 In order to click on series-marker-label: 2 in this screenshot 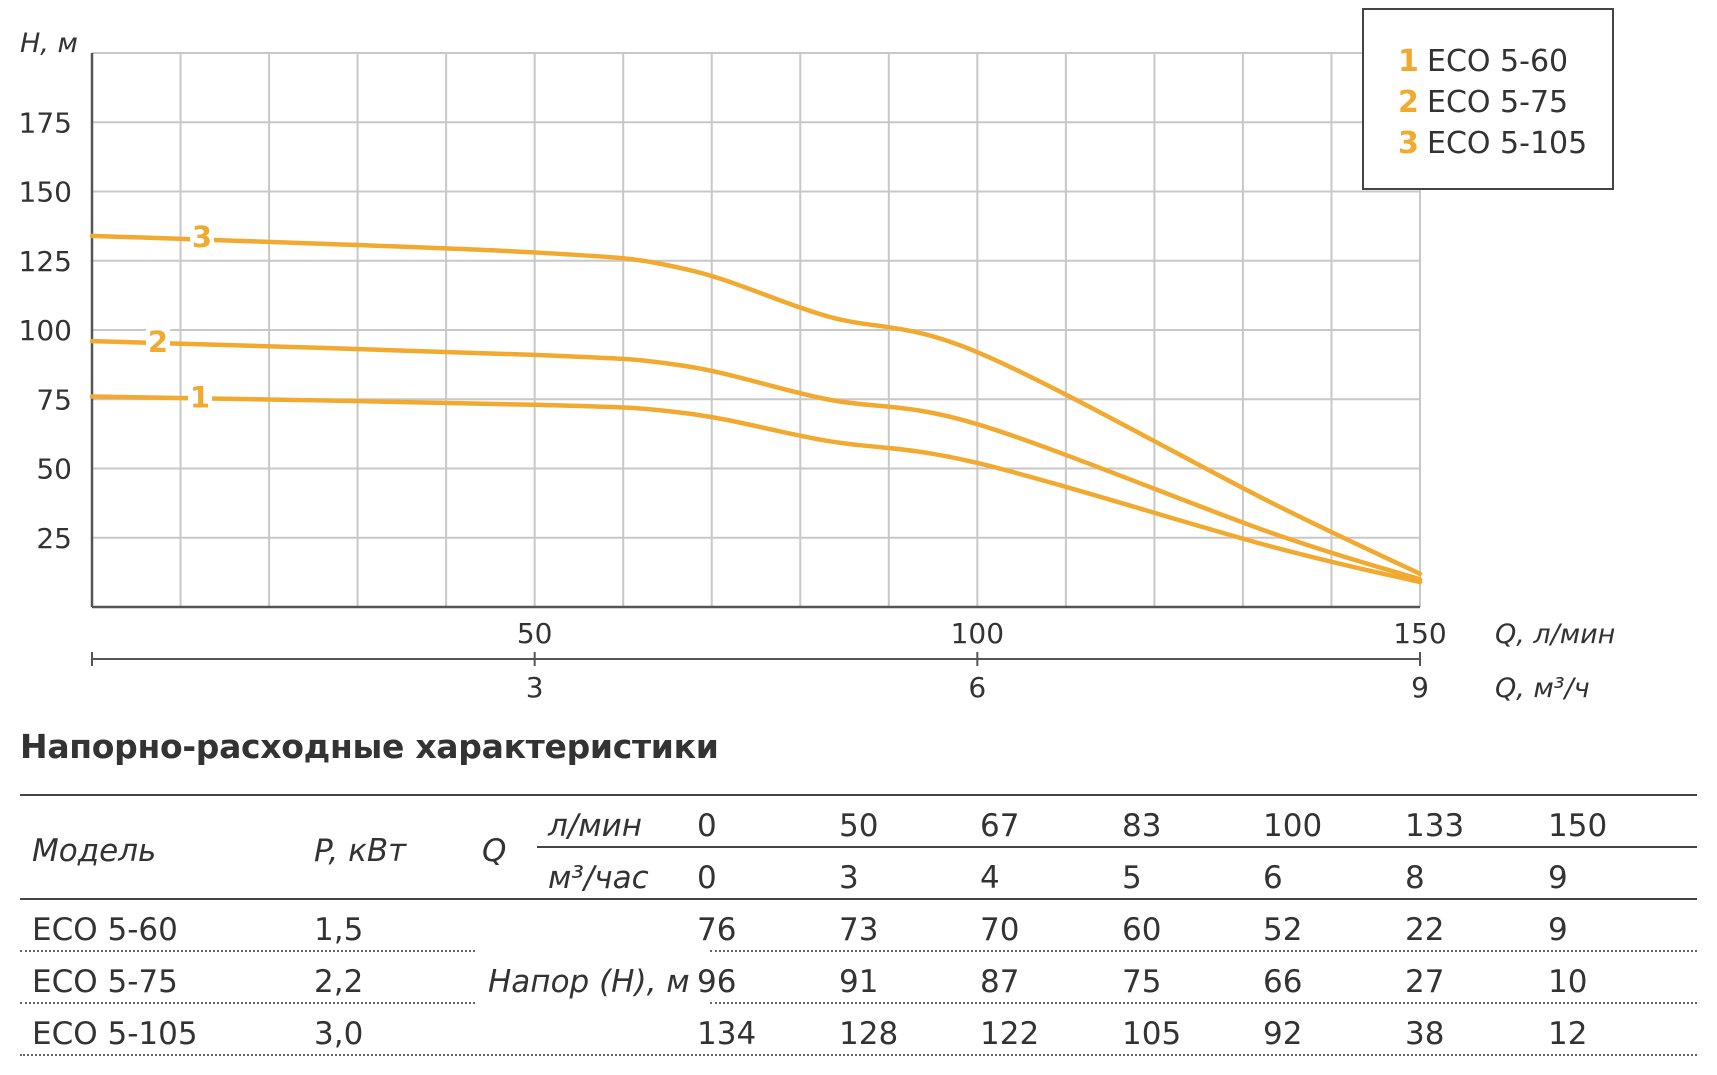, I will do `click(158, 342)`.